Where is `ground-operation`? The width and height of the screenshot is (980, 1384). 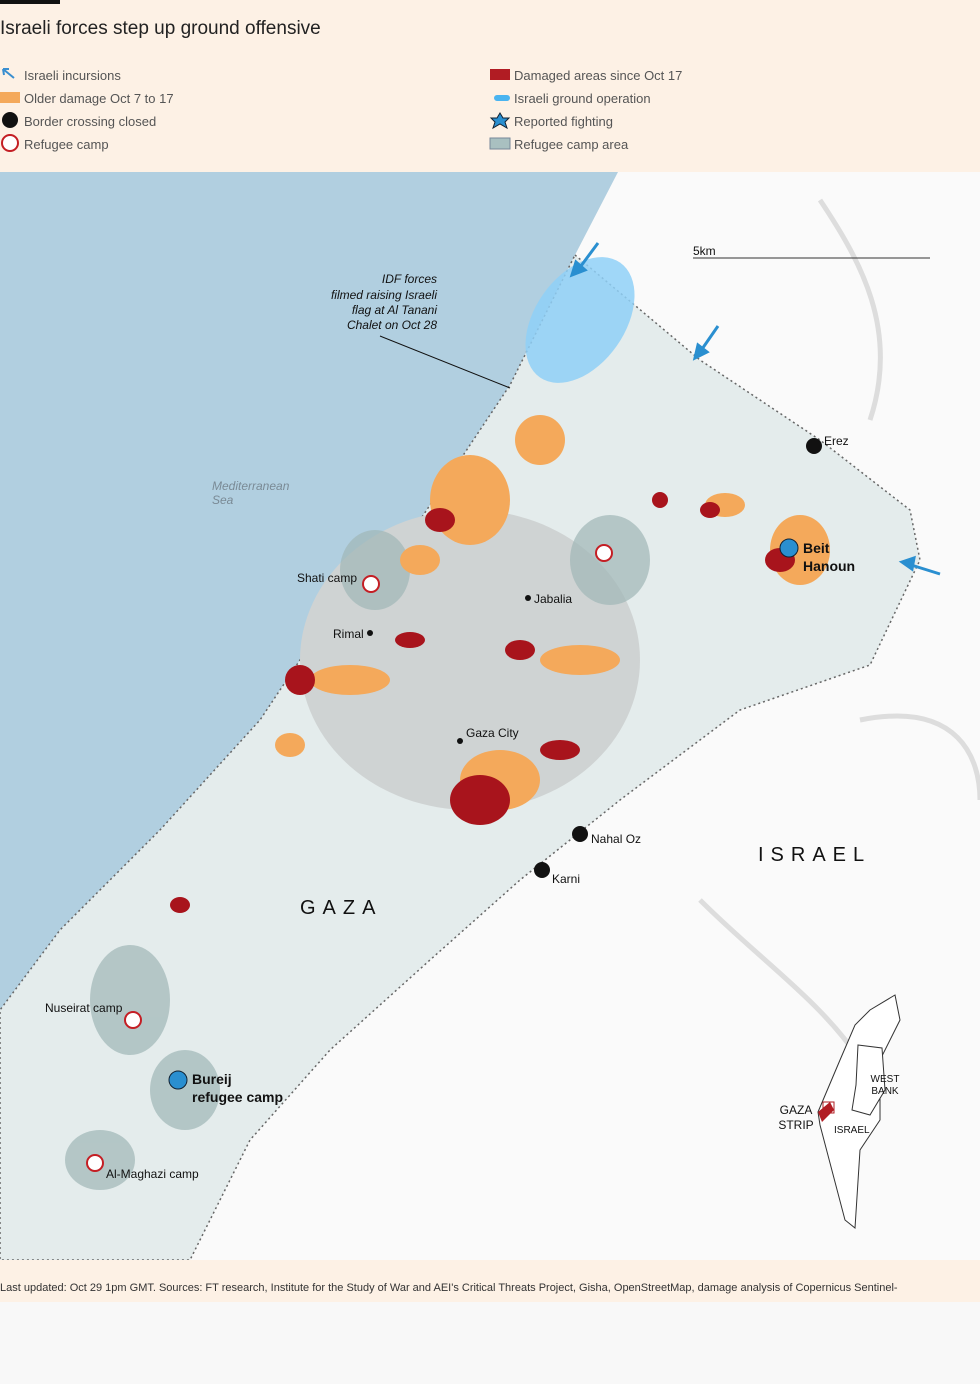 ground-operation is located at coordinates (580, 320).